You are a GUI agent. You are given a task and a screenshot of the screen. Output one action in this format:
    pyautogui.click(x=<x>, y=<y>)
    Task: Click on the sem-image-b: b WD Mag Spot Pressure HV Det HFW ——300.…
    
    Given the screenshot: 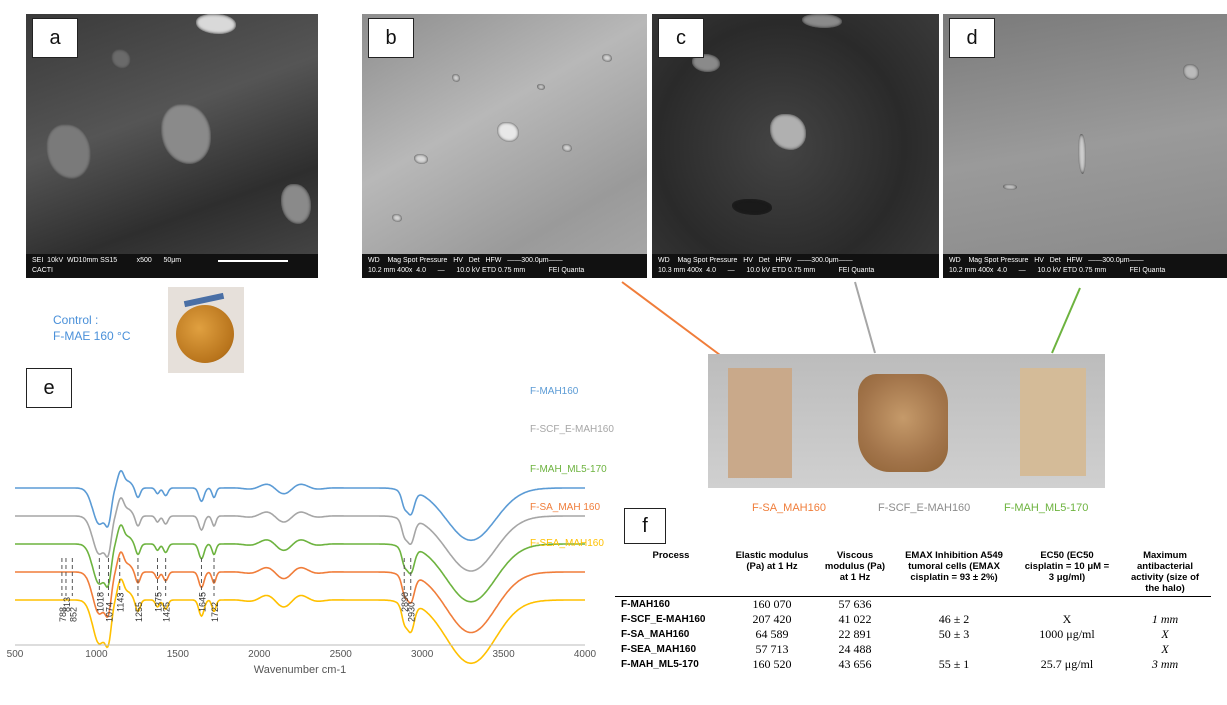 What is the action you would take?
    pyautogui.click(x=504, y=146)
    